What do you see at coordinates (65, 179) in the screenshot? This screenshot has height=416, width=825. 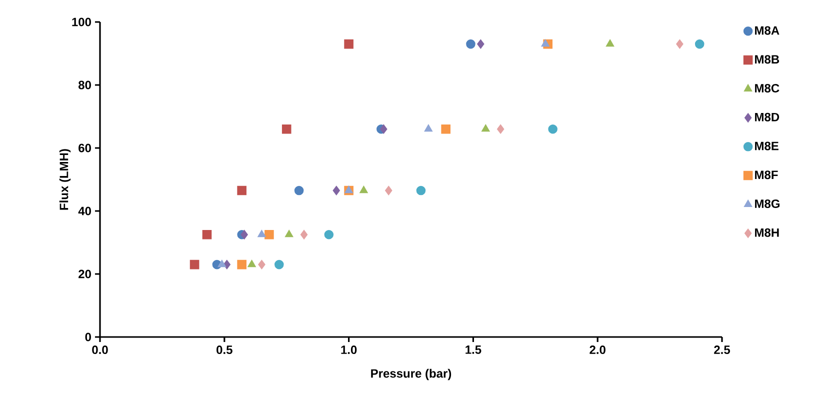 I see `y-axis-title: Flux (LMH)` at bounding box center [65, 179].